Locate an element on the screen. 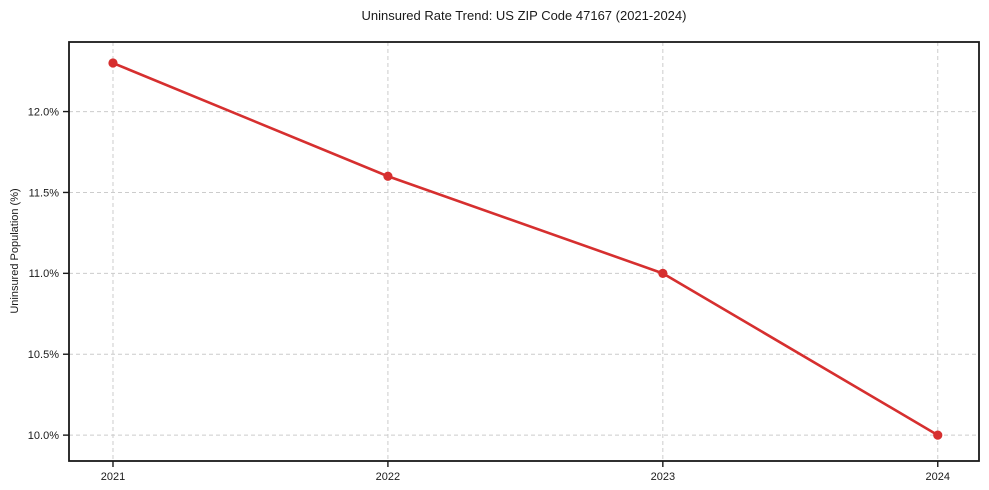 The width and height of the screenshot is (989, 490). y-tick-label: 10.5% is located at coordinates (43, 355).